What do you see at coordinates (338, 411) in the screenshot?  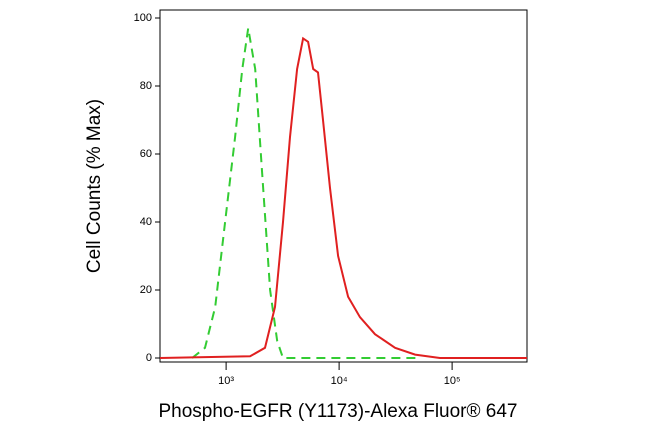 I see `x-axis-label: Phospho-EGFR (Y1173)-Alexa Fluor® 647` at bounding box center [338, 411].